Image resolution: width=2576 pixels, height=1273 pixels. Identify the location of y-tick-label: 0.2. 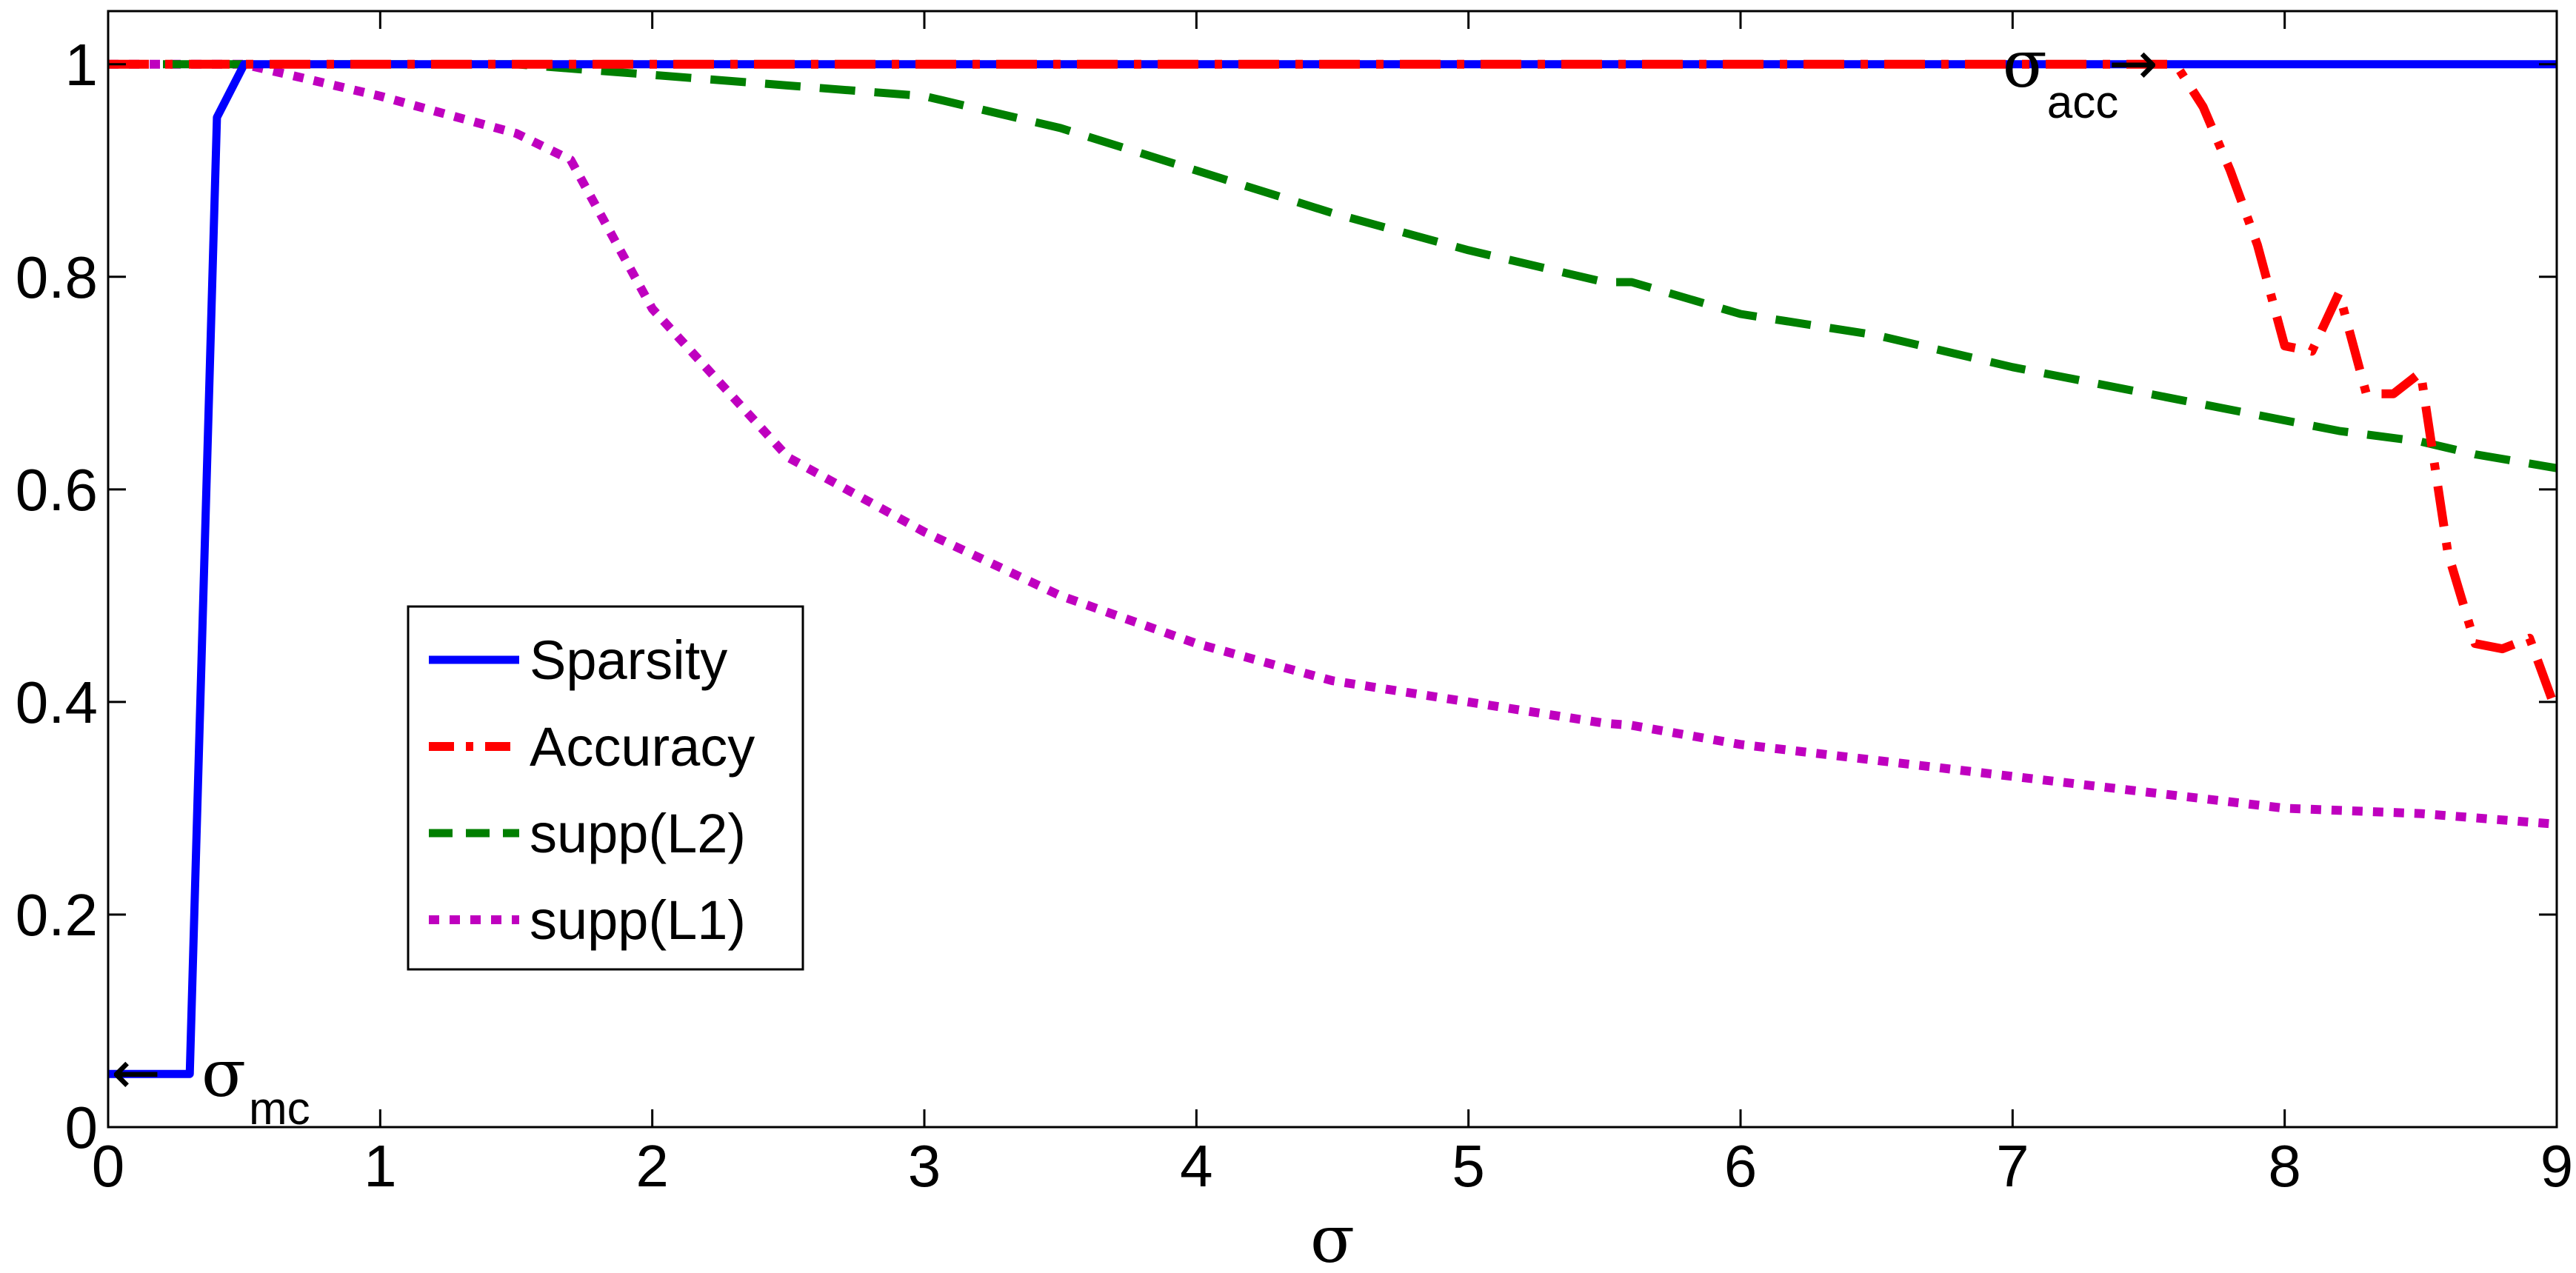
(57, 915).